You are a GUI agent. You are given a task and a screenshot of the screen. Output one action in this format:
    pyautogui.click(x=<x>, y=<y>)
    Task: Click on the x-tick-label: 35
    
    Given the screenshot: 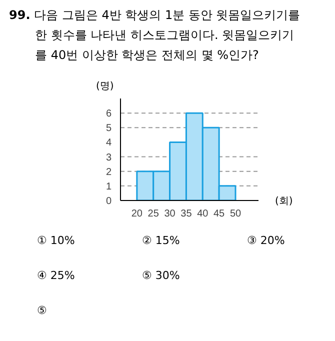 What is the action you would take?
    pyautogui.click(x=186, y=214)
    